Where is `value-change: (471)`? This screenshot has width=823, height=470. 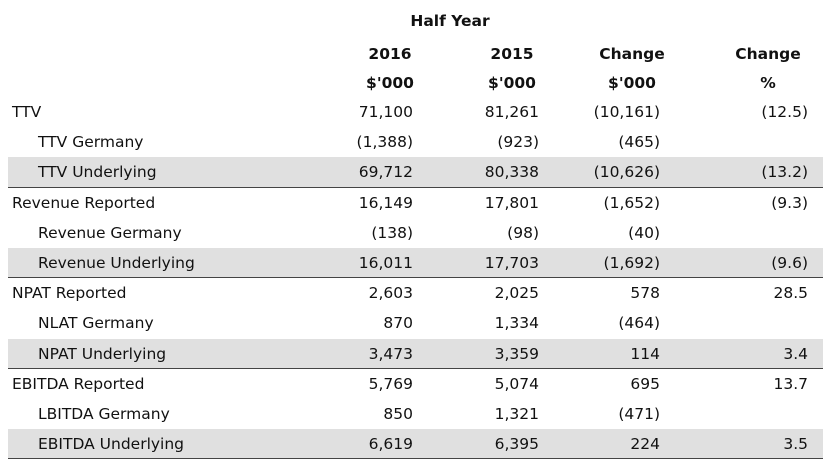
value-change: (471) is located at coordinates (639, 413).